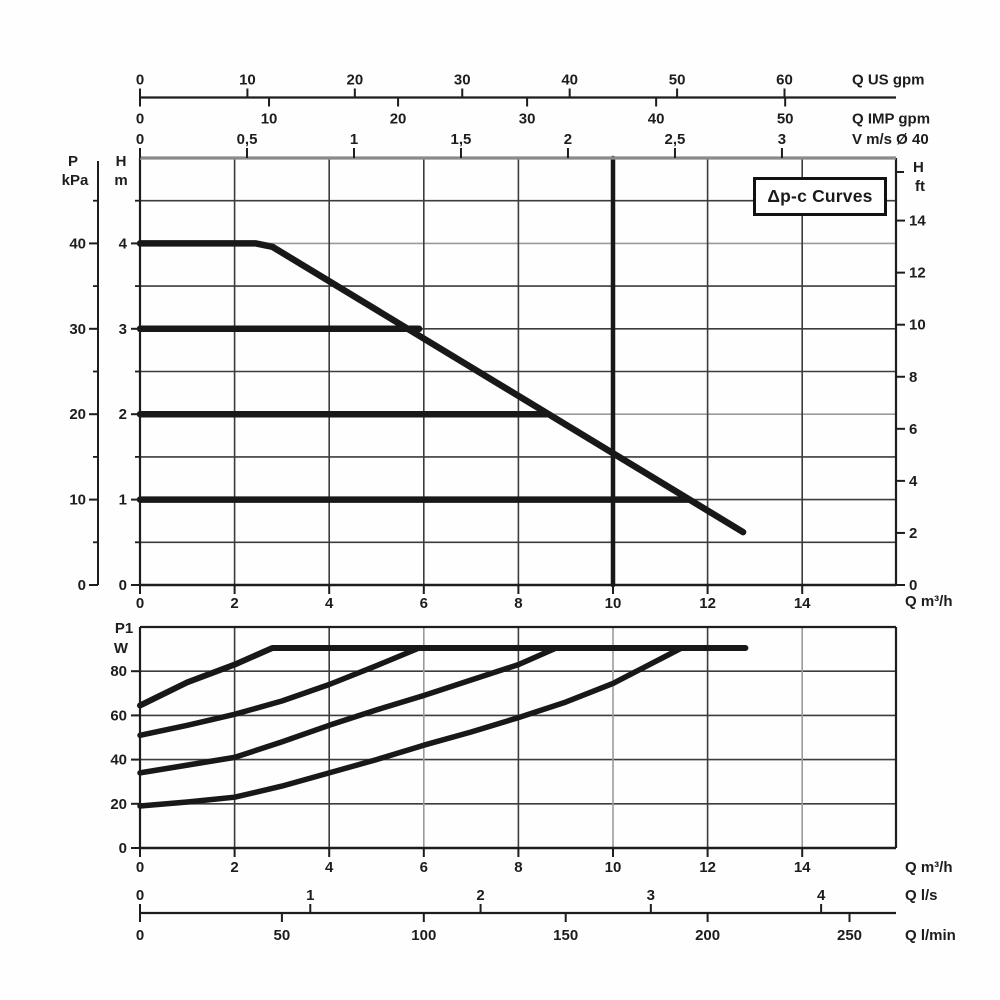 The image size is (1000, 1000). I want to click on us-gpm-tick-label: 20, so click(354, 80).